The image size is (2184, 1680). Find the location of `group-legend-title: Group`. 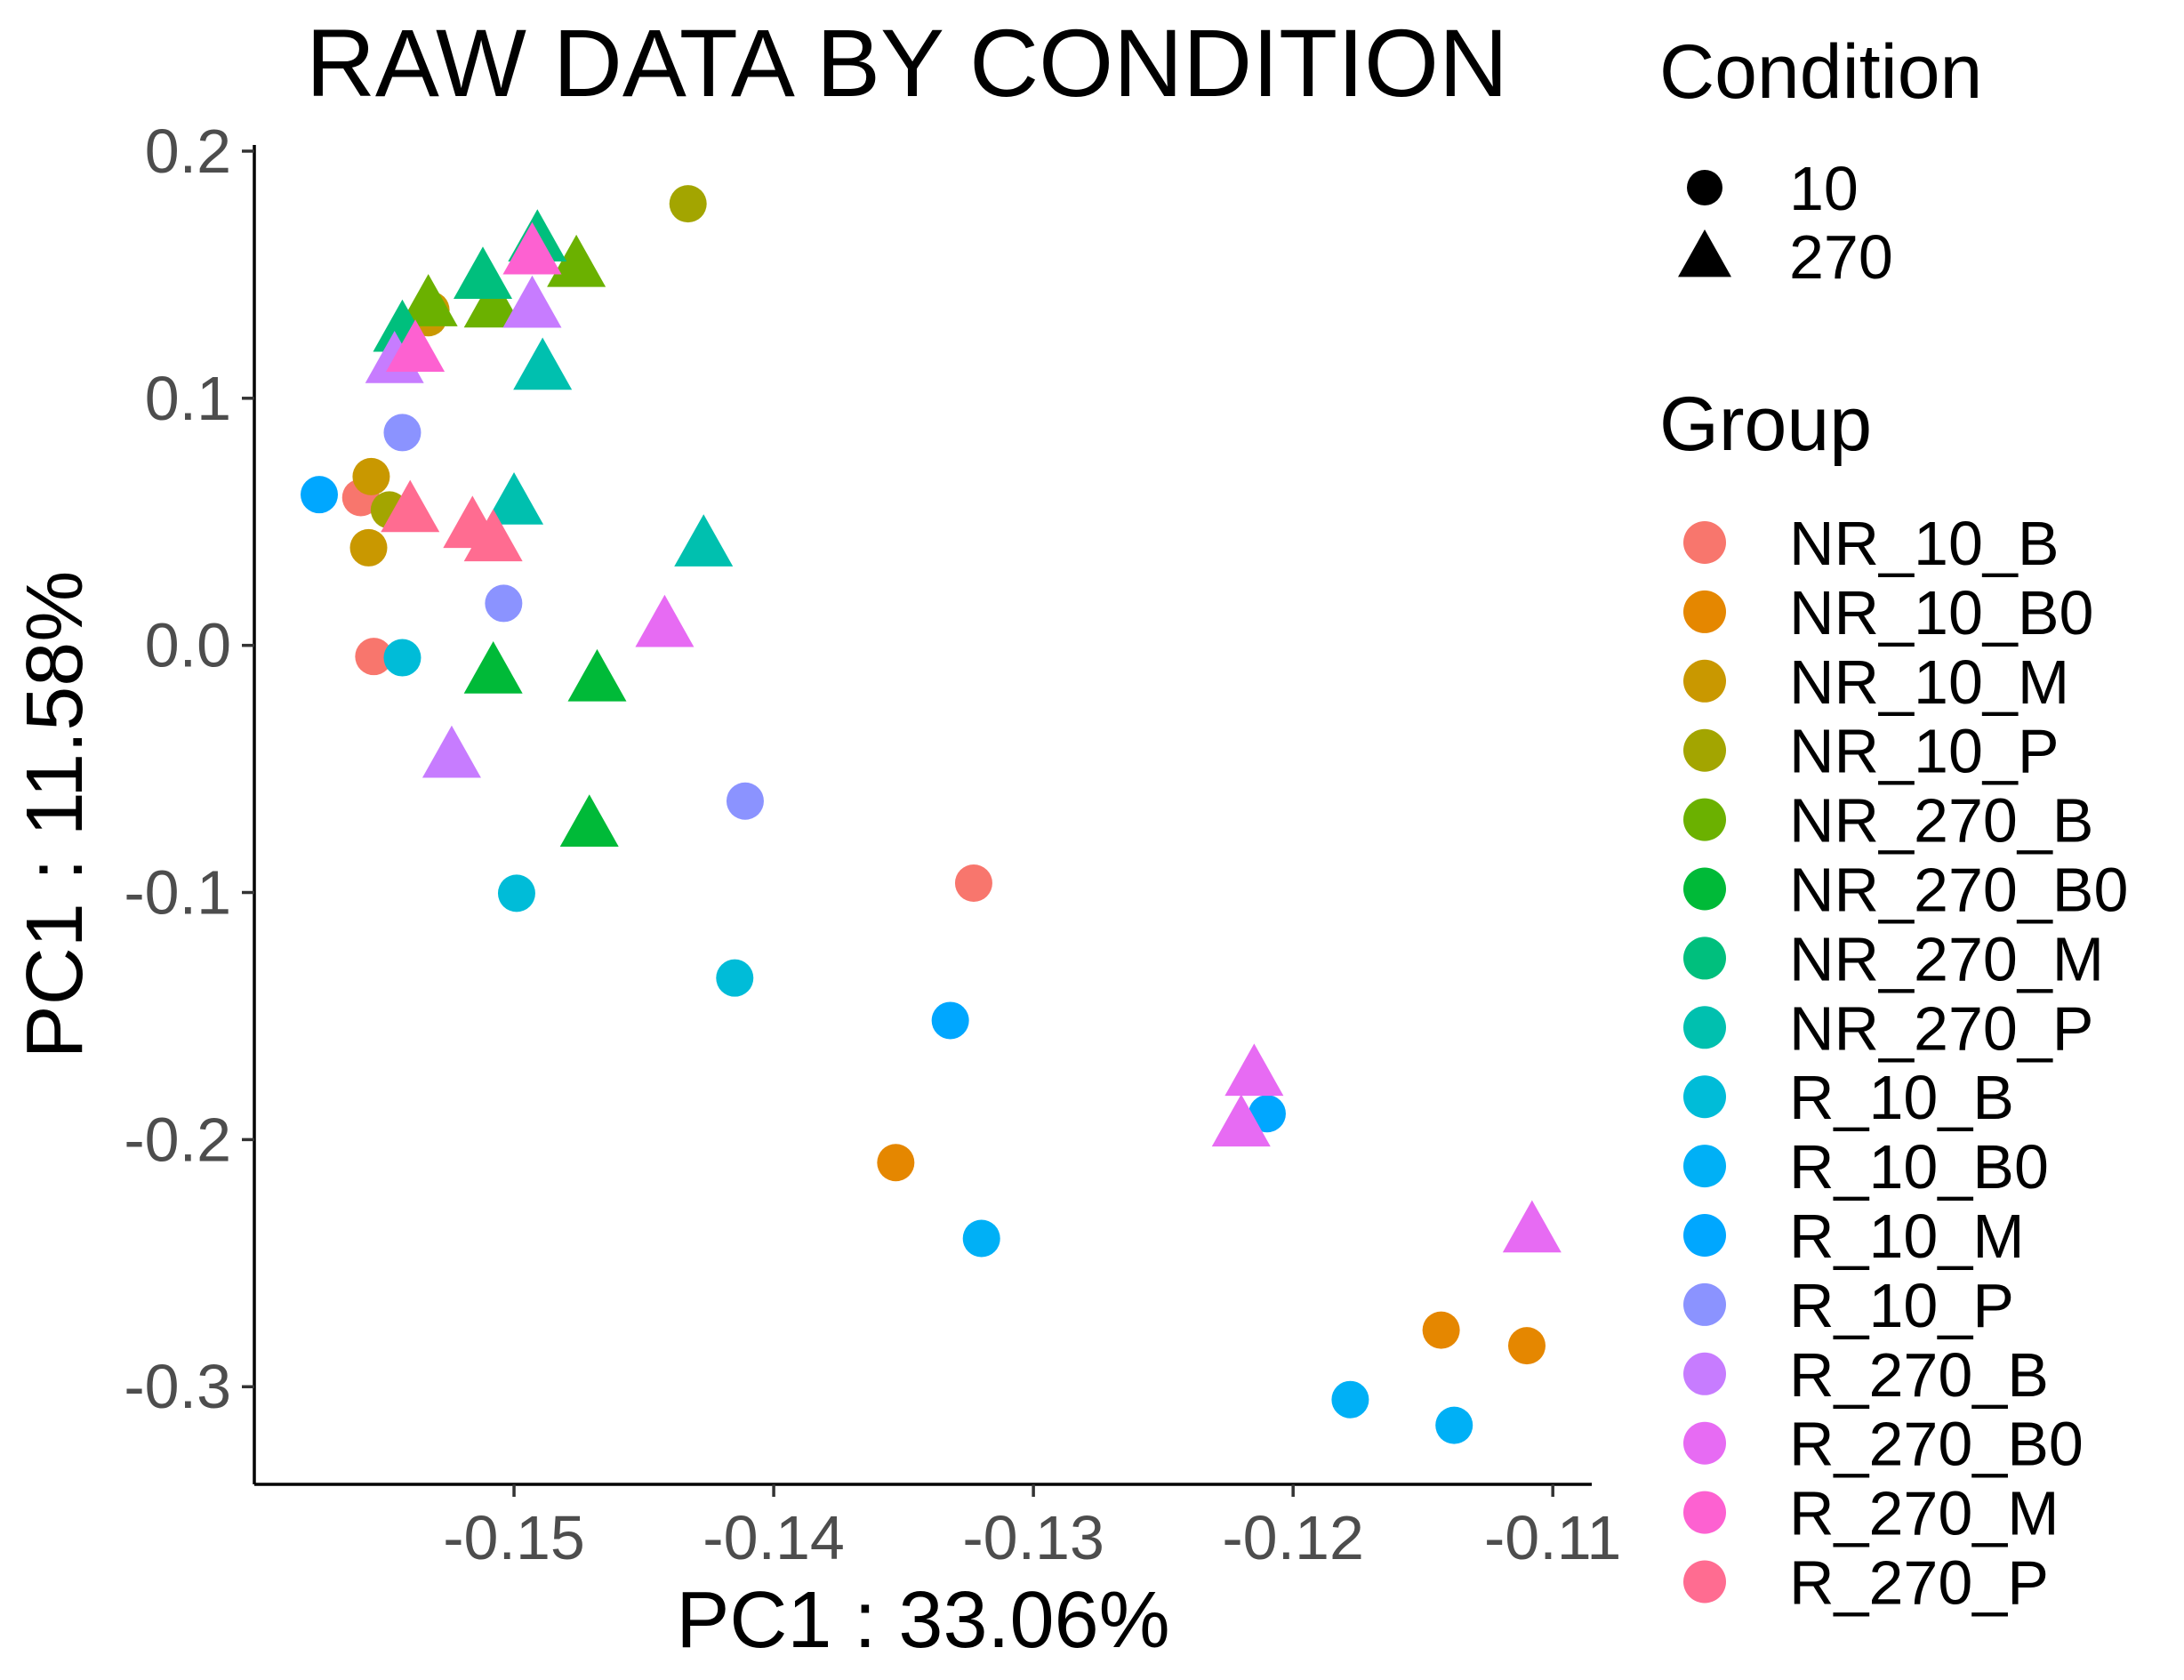

group-legend-title: Group is located at coordinates (1765, 424).